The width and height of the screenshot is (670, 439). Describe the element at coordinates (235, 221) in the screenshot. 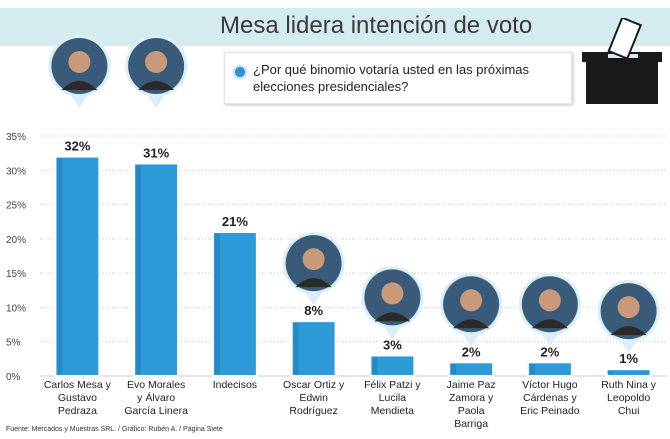

I see `value-label: 21%` at that location.